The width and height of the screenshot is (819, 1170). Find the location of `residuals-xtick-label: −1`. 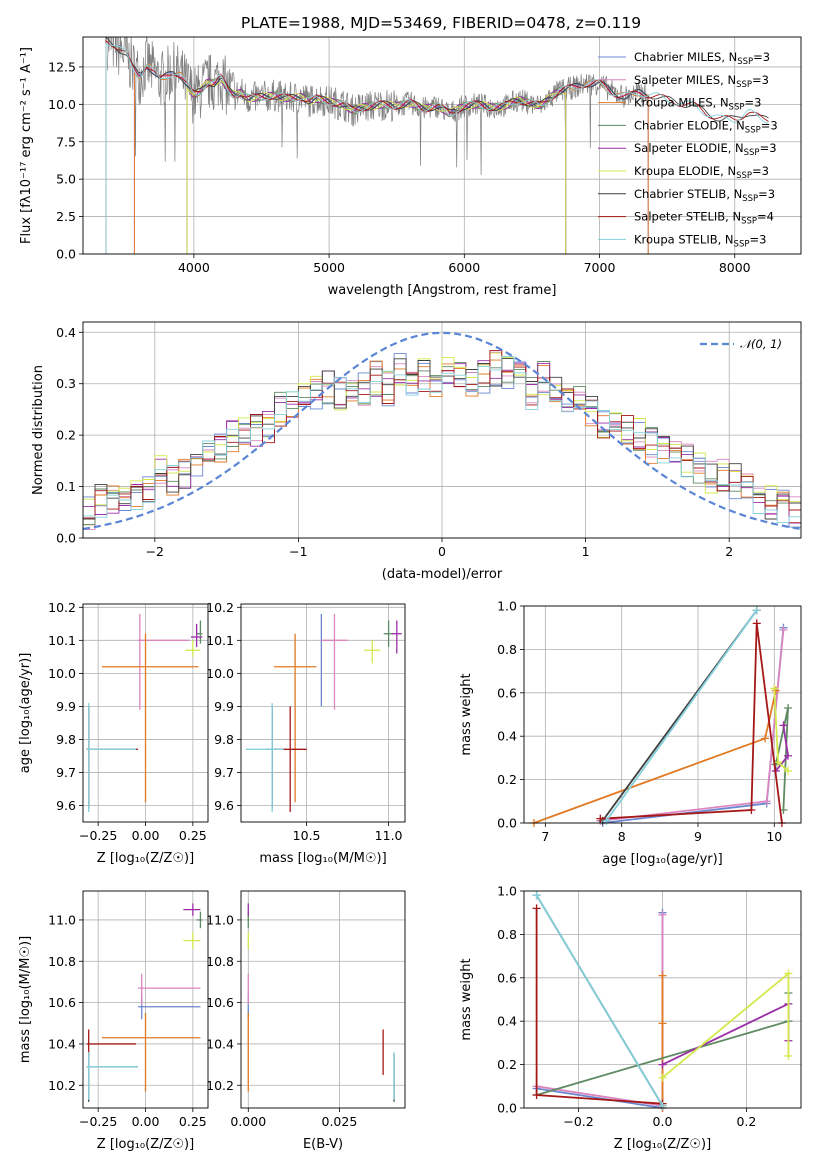

residuals-xtick-label: −1 is located at coordinates (298, 551).